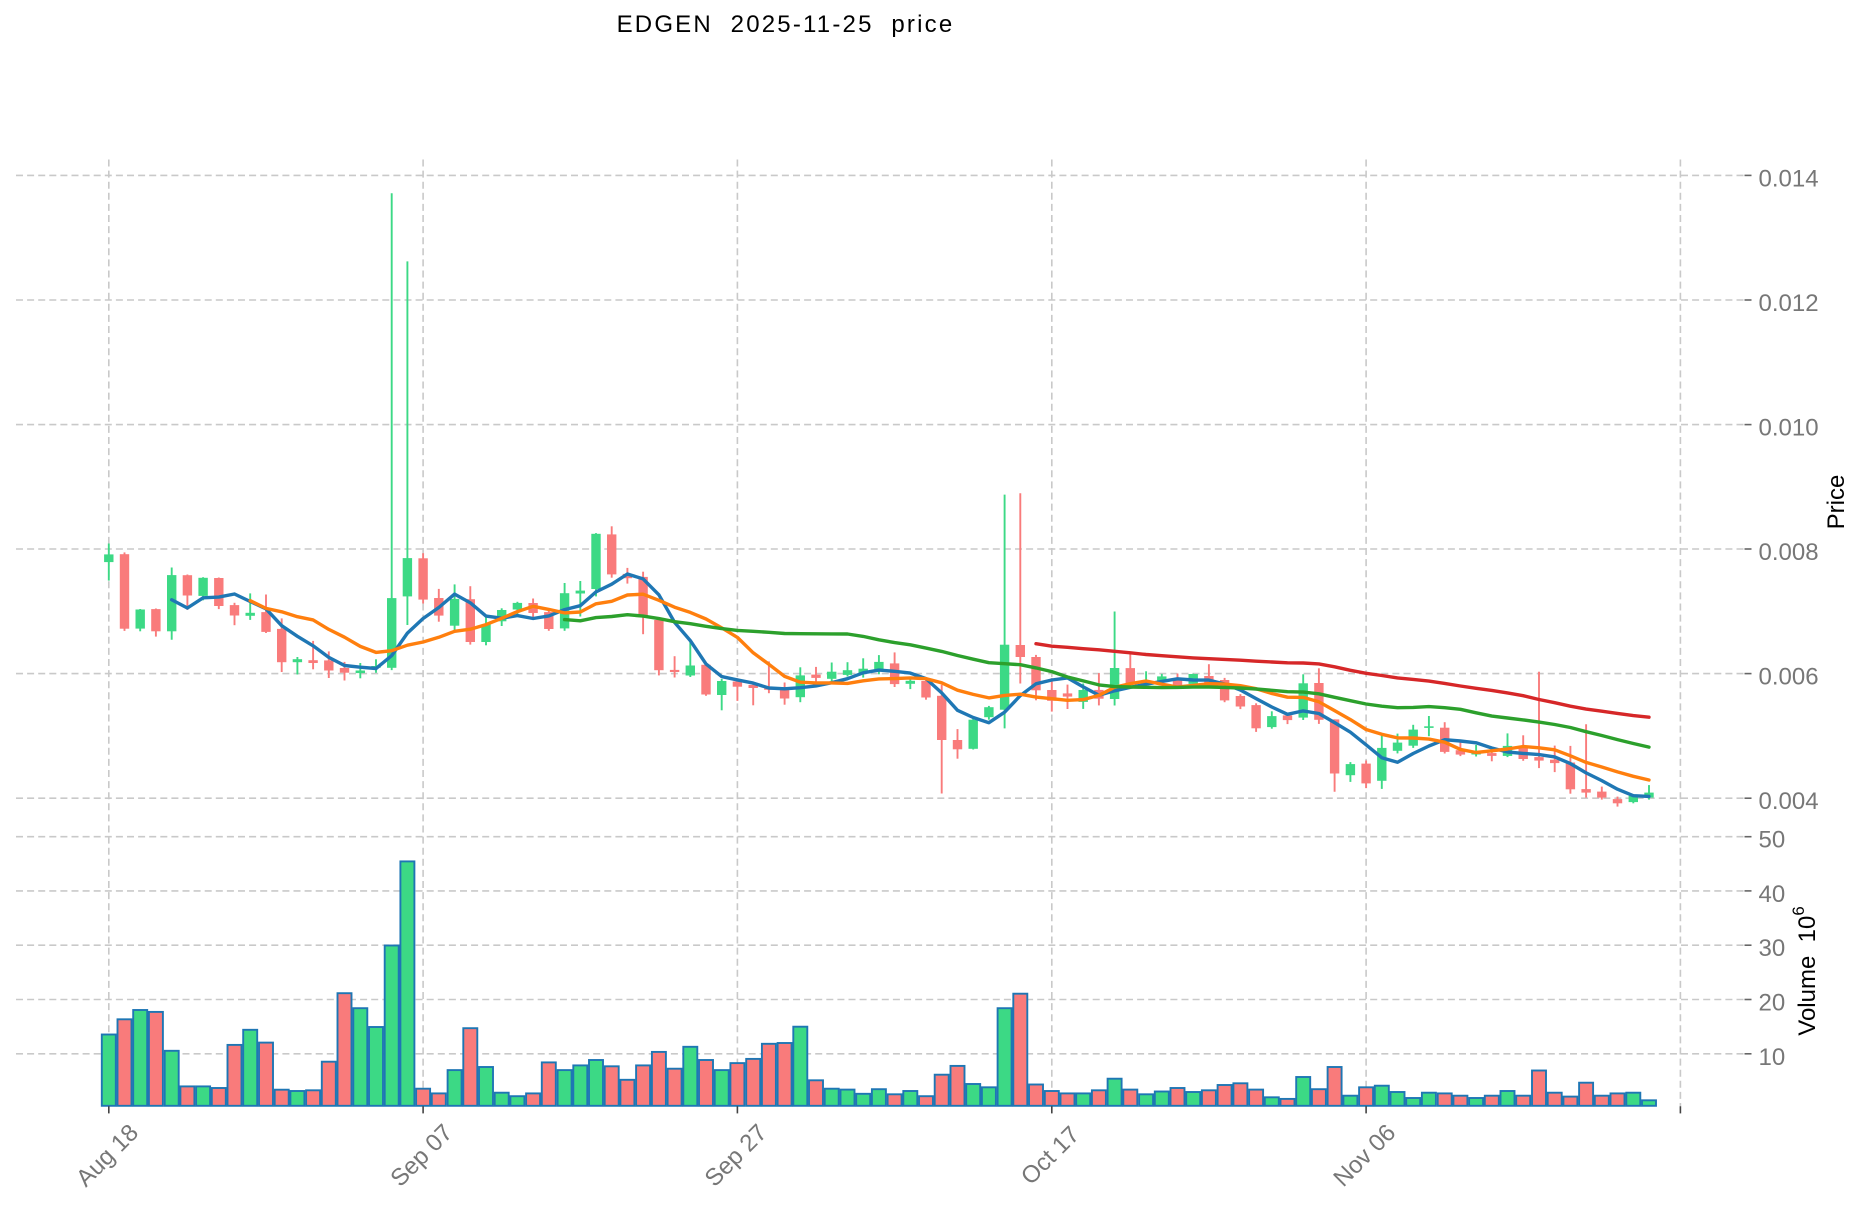  Describe the element at coordinates (1836, 502) in the screenshot. I see `svg-text: Price` at that location.